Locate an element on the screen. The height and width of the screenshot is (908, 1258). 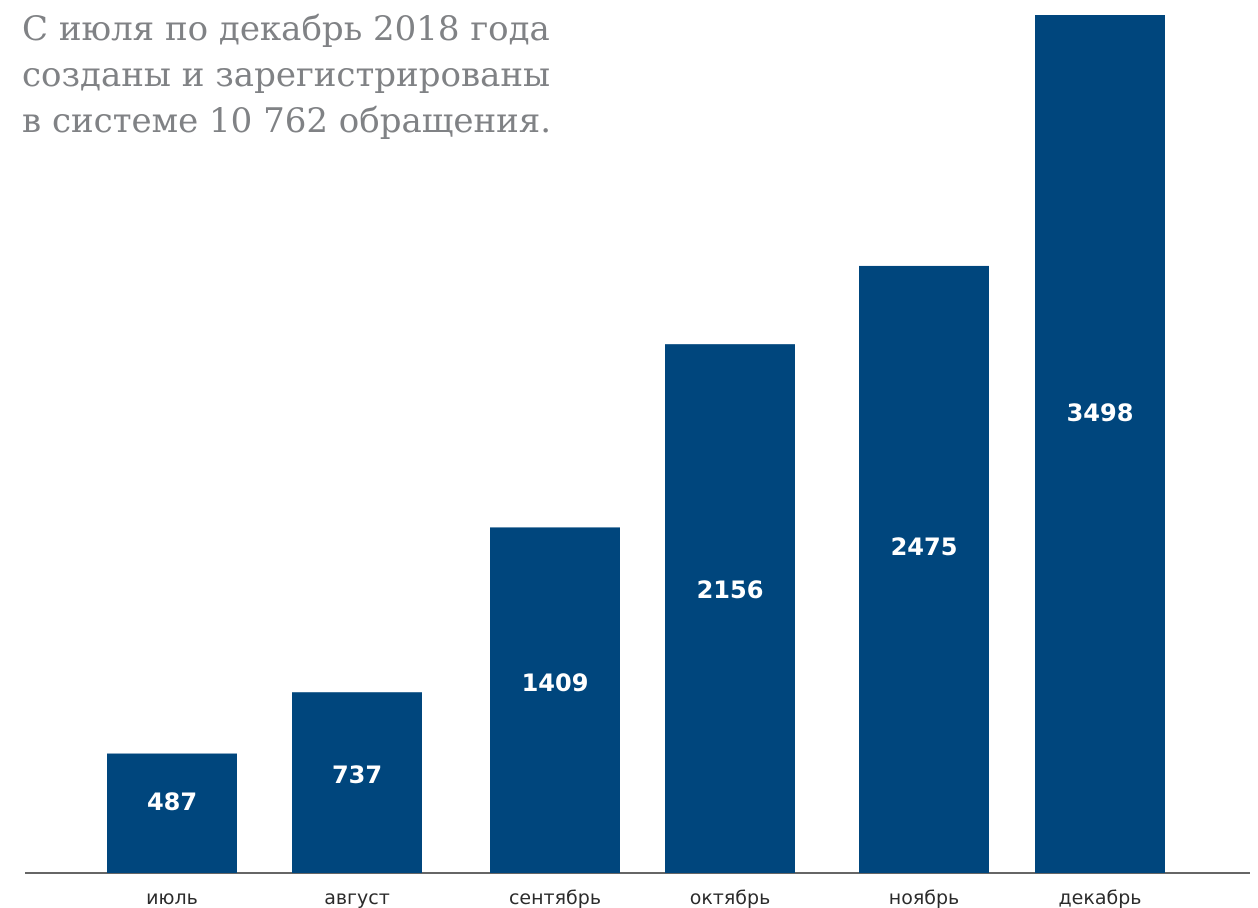
bar-октябрь is located at coordinates (730, 608).